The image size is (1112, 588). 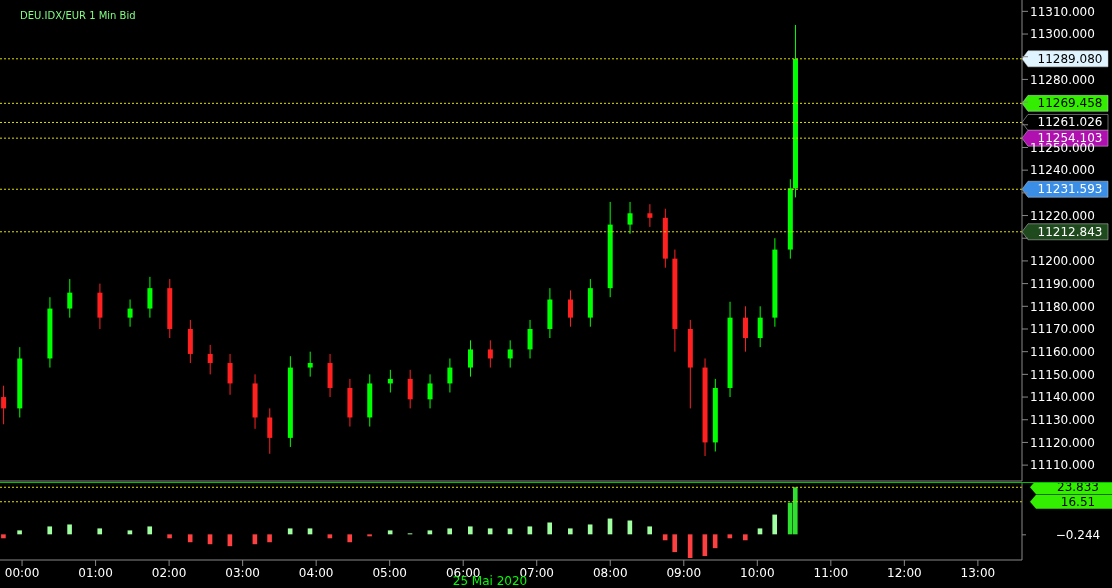 What do you see at coordinates (831, 572) in the screenshot?
I see `x-tick-label: 11:00` at bounding box center [831, 572].